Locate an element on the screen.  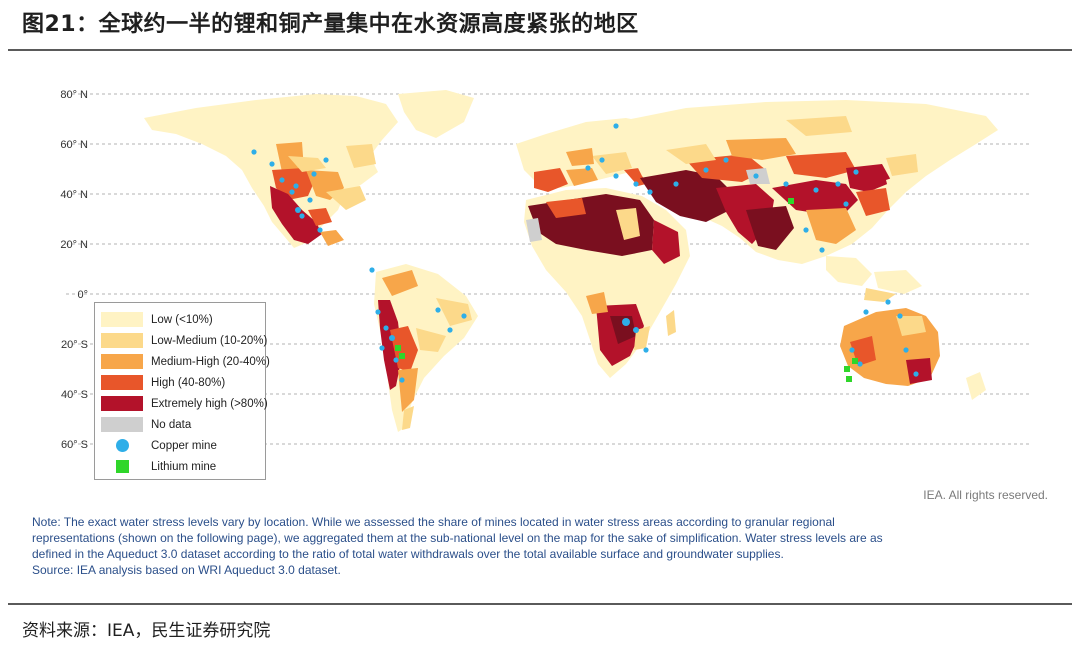
lithium-mines is located at coordinates (626, 290).